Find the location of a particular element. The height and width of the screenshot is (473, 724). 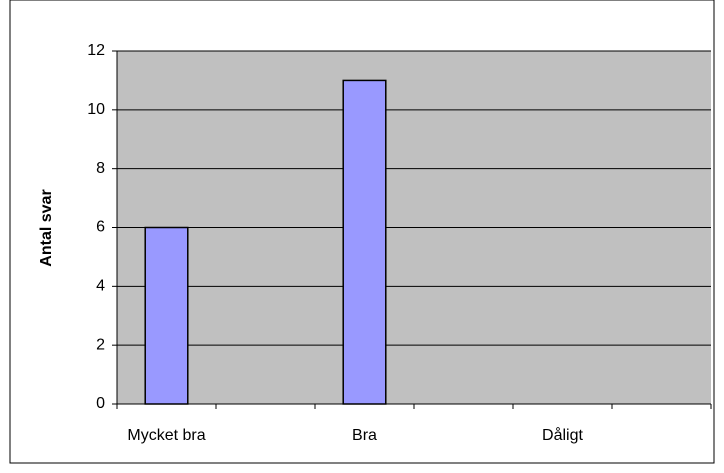

y-tick-label: 10 is located at coordinates (96, 109).